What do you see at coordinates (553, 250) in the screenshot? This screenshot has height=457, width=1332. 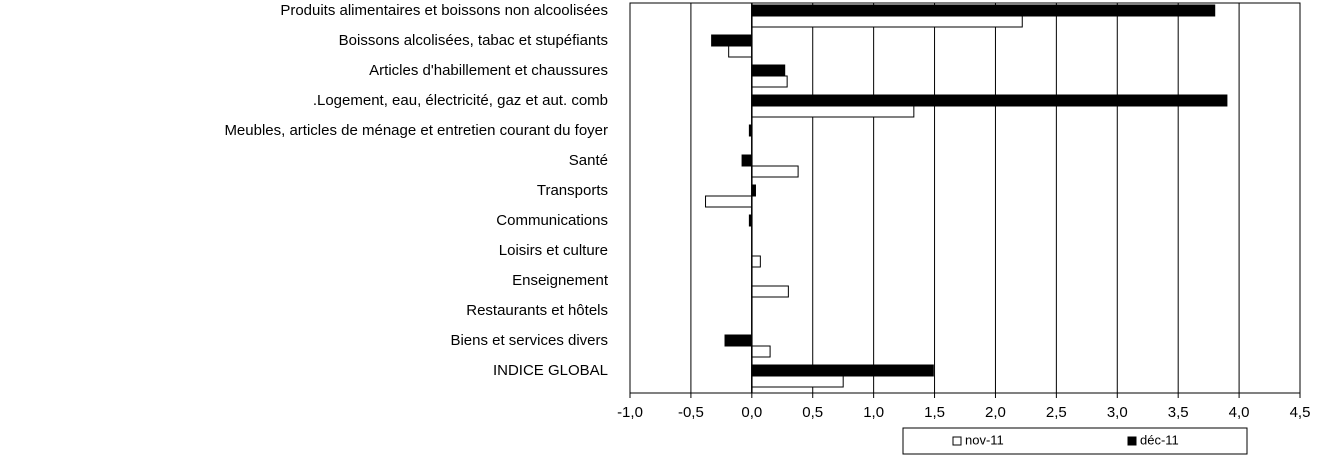 I see `y-tick-label: Loisirs et culture` at bounding box center [553, 250].